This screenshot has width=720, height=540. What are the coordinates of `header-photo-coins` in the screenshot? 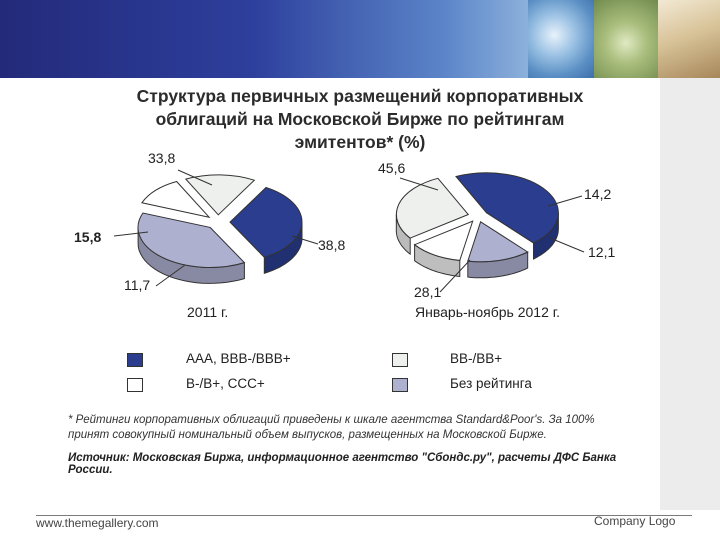 It's located at (626, 39).